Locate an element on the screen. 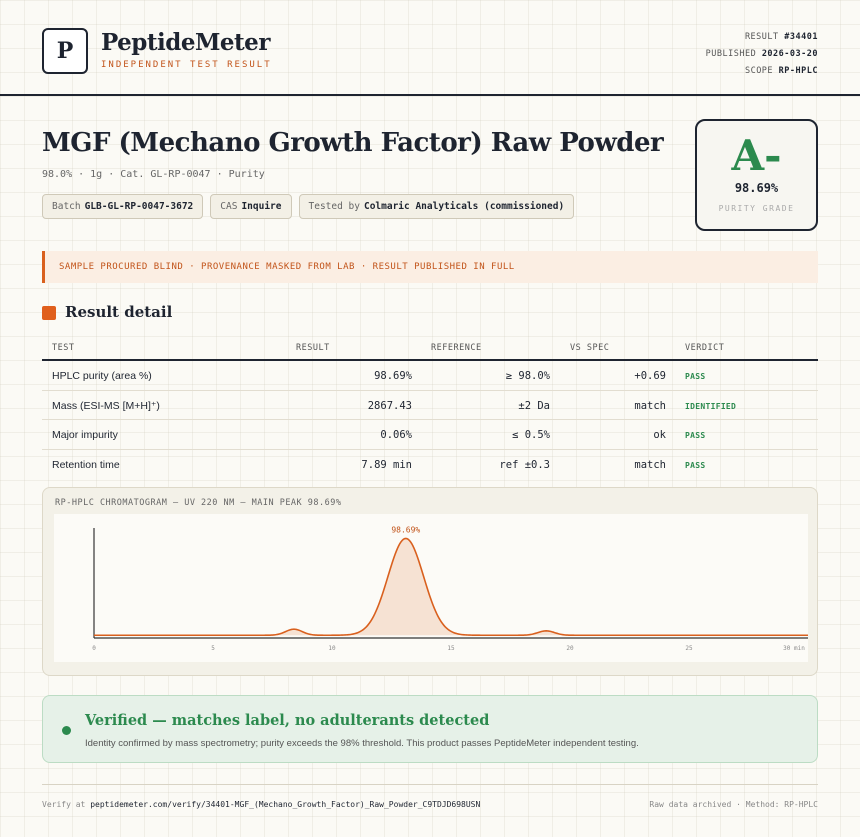 This screenshot has width=860, height=837. cell-reference: ≥ 98.0% is located at coordinates (527, 376).